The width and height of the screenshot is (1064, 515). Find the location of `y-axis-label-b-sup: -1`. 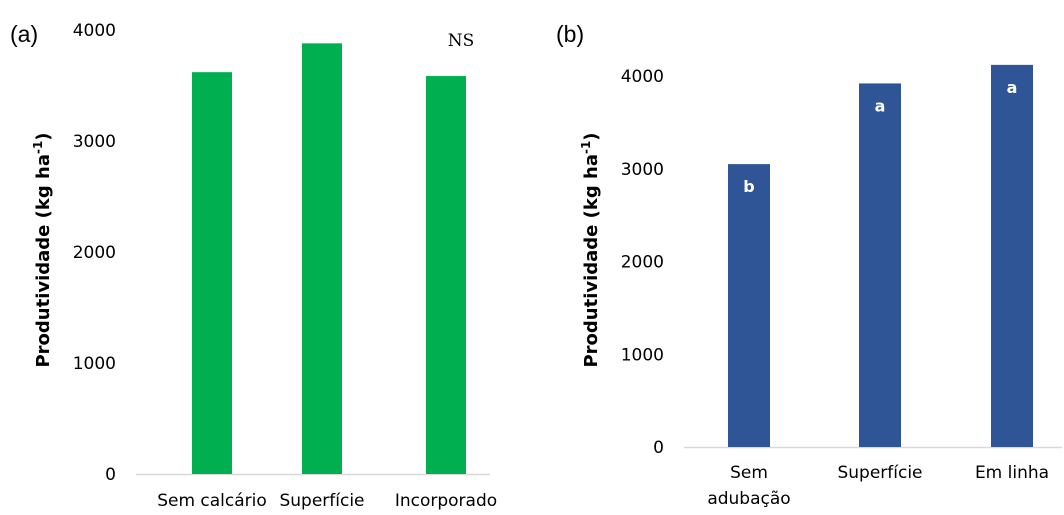

y-axis-label-b-sup: -1 is located at coordinates (586, 147).